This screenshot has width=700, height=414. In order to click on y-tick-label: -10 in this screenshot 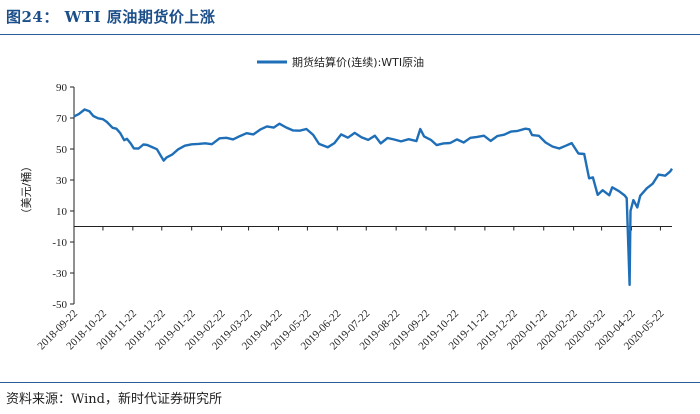, I will do `click(59, 243)`.